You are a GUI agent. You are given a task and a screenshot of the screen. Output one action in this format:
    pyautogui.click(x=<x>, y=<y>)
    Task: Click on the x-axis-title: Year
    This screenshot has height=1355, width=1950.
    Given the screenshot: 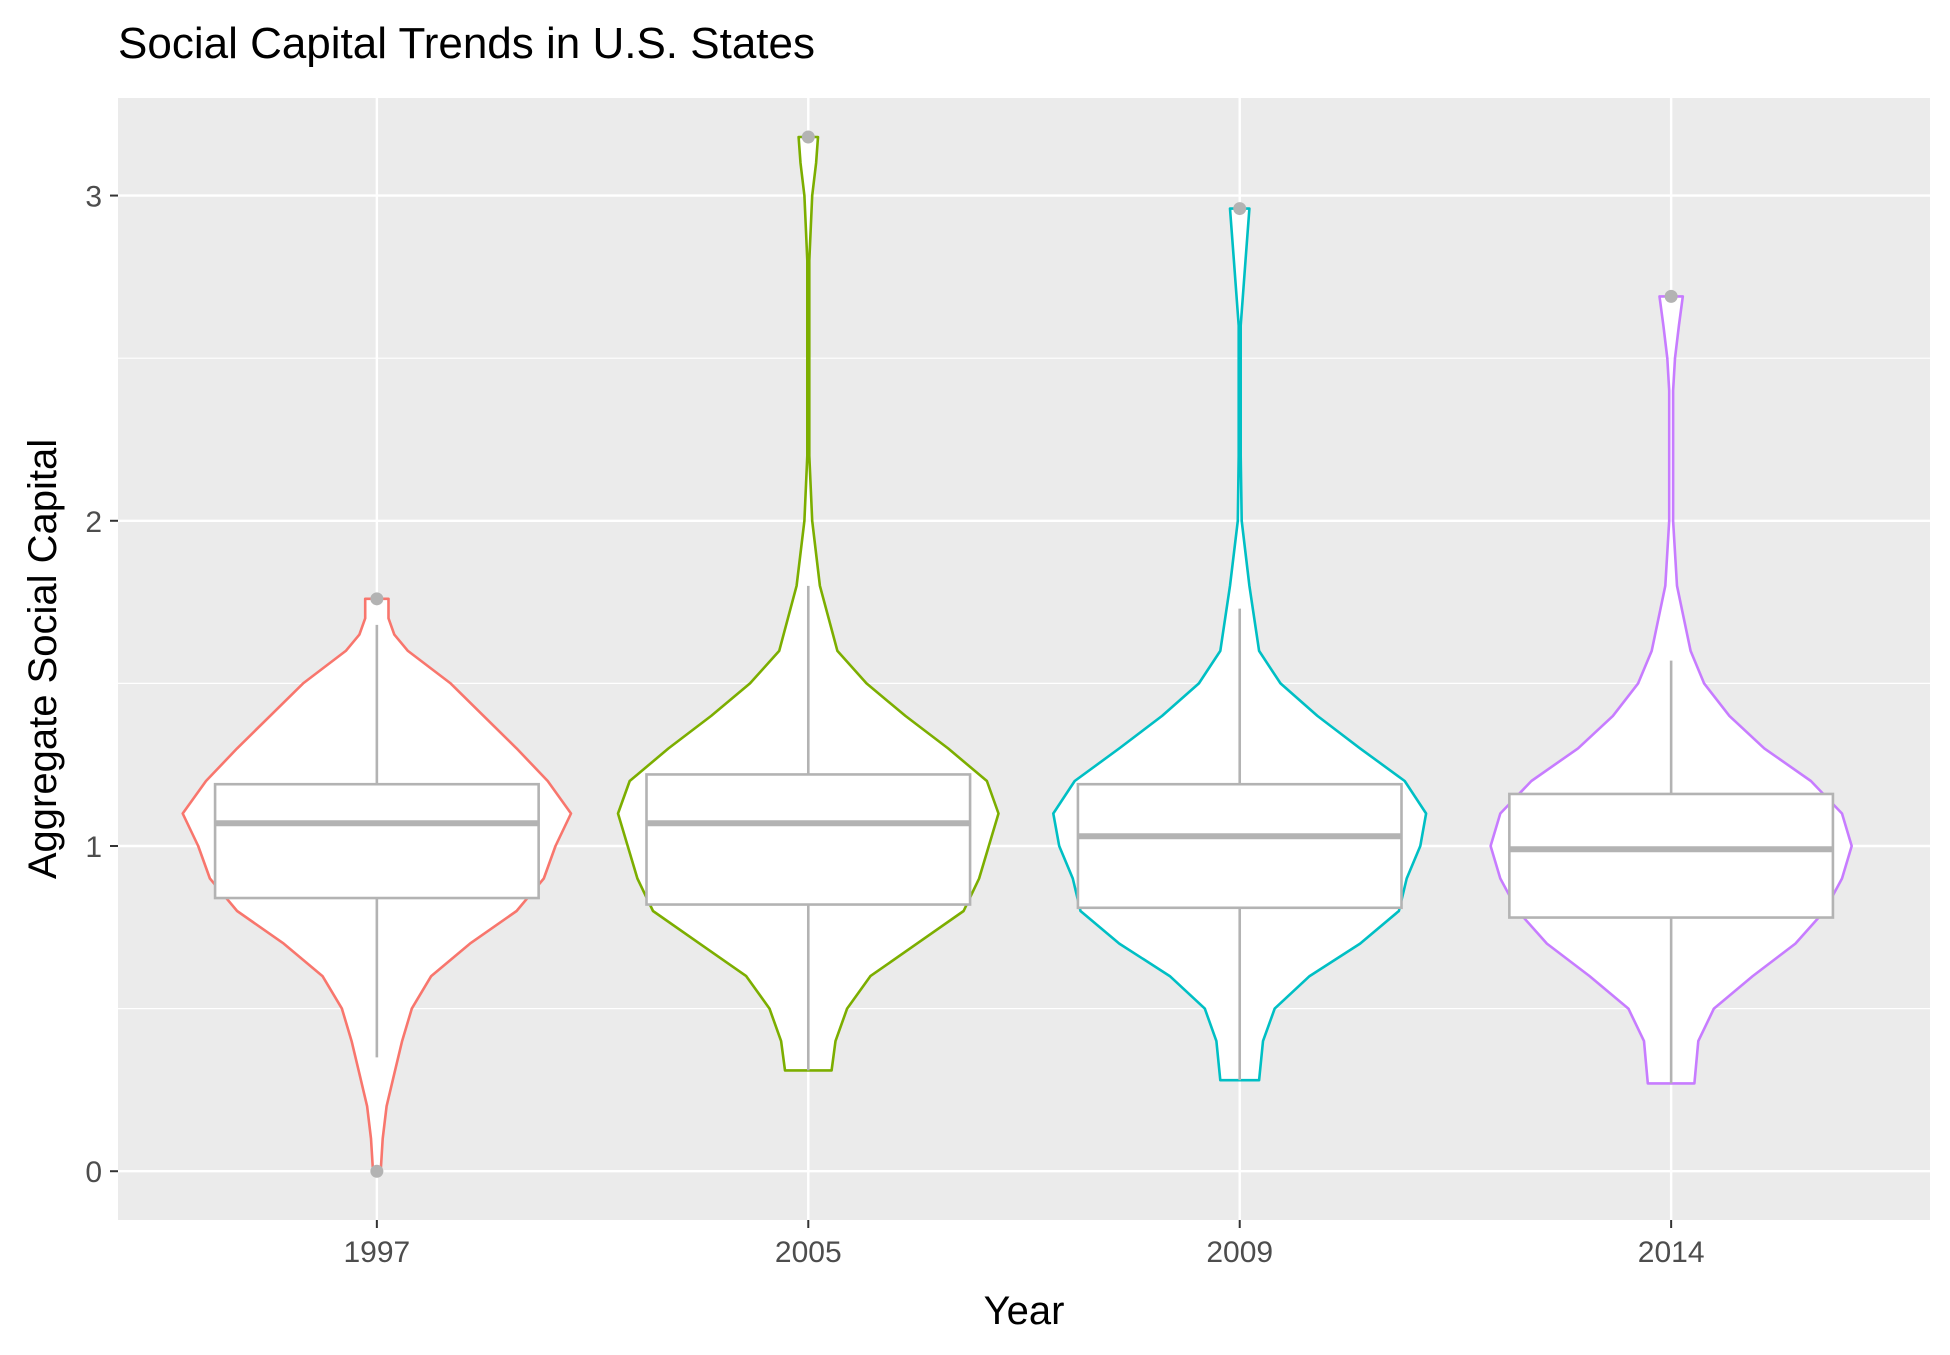 What is the action you would take?
    pyautogui.click(x=1024, y=1311)
    